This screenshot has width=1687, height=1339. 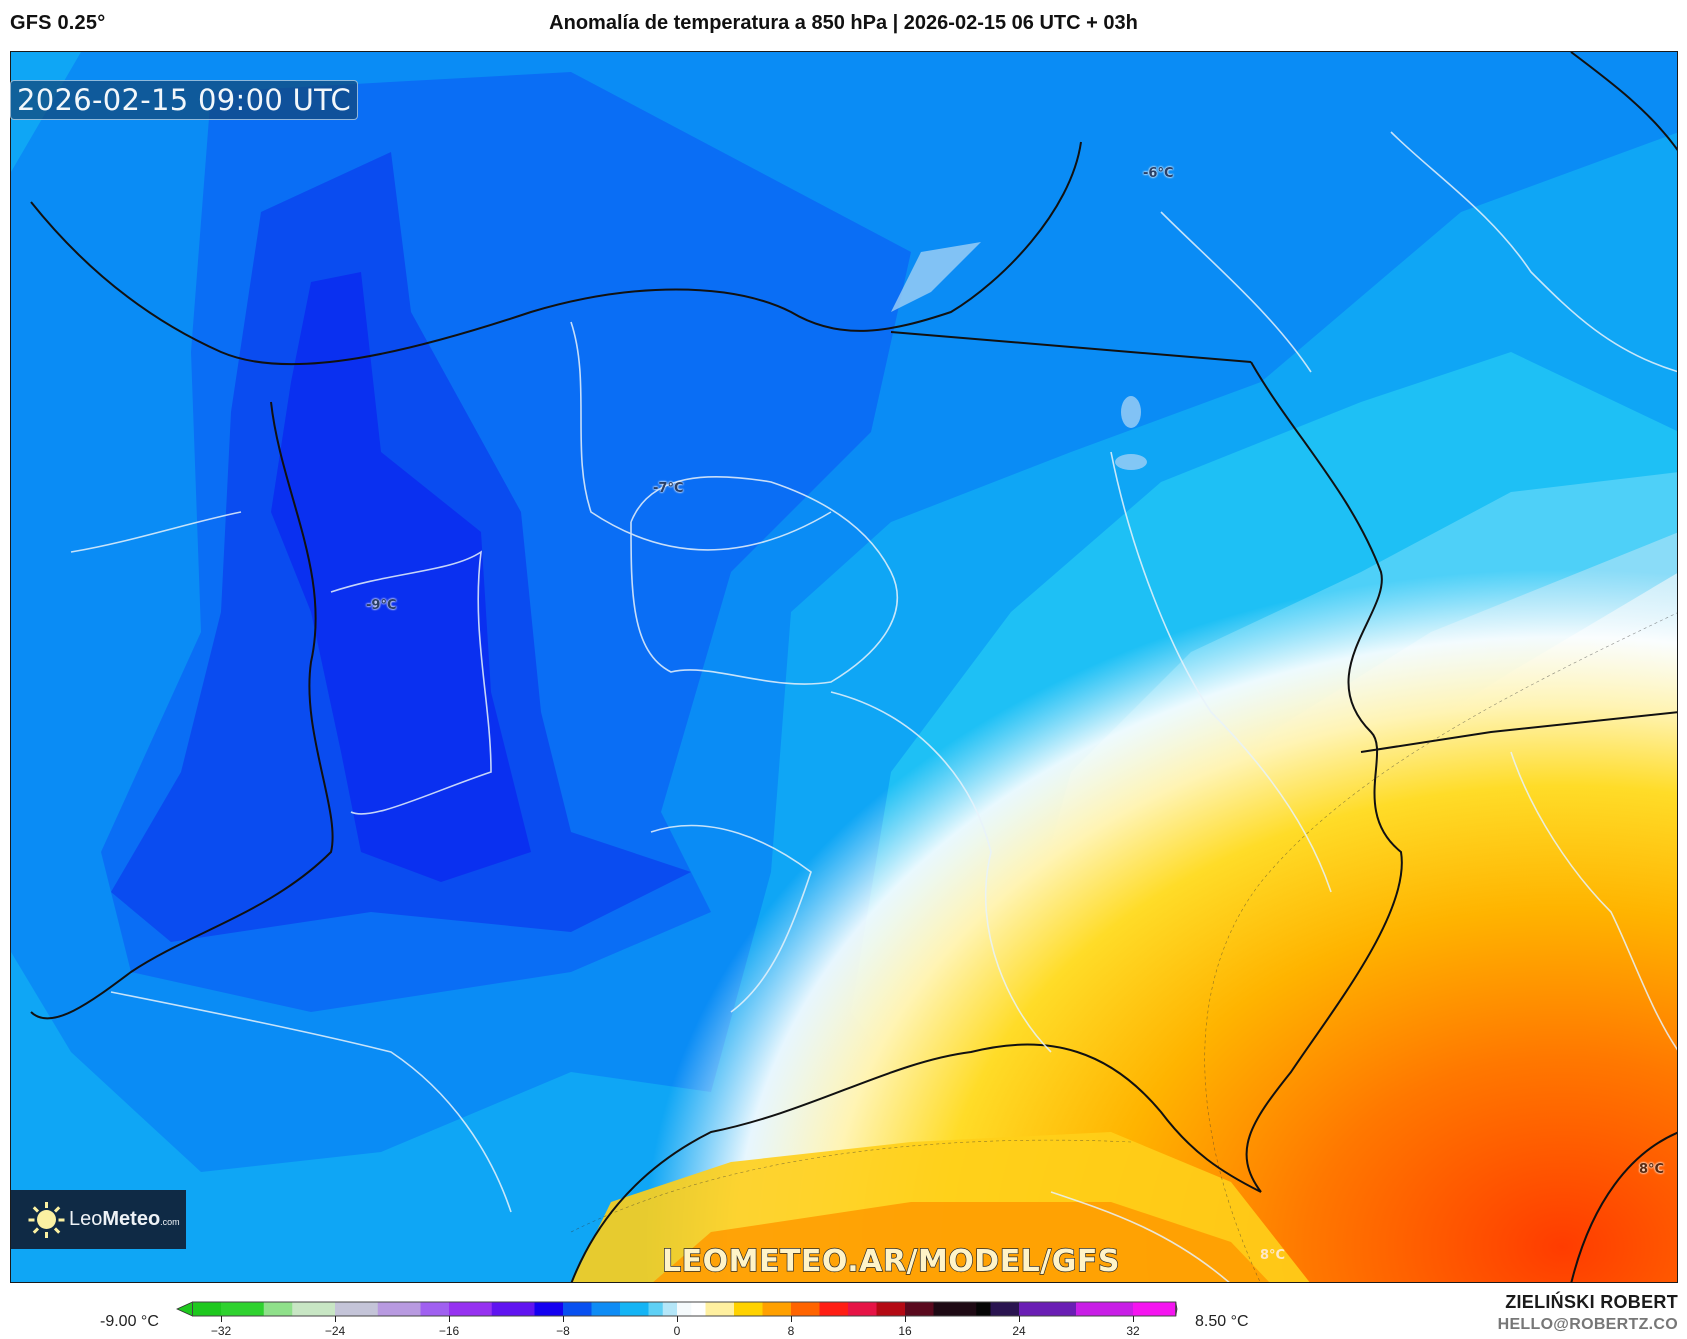 I want to click on author-credit: ZIELIŃSKI ROBERT, so click(x=1591, y=1302).